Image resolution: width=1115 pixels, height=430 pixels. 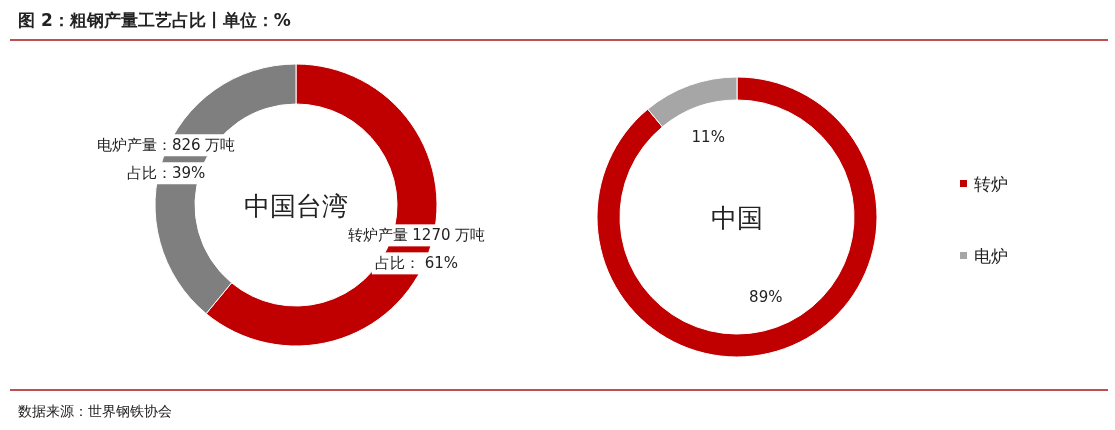 What do you see at coordinates (296, 206) in the screenshot?
I see `text: 中国台湾` at bounding box center [296, 206].